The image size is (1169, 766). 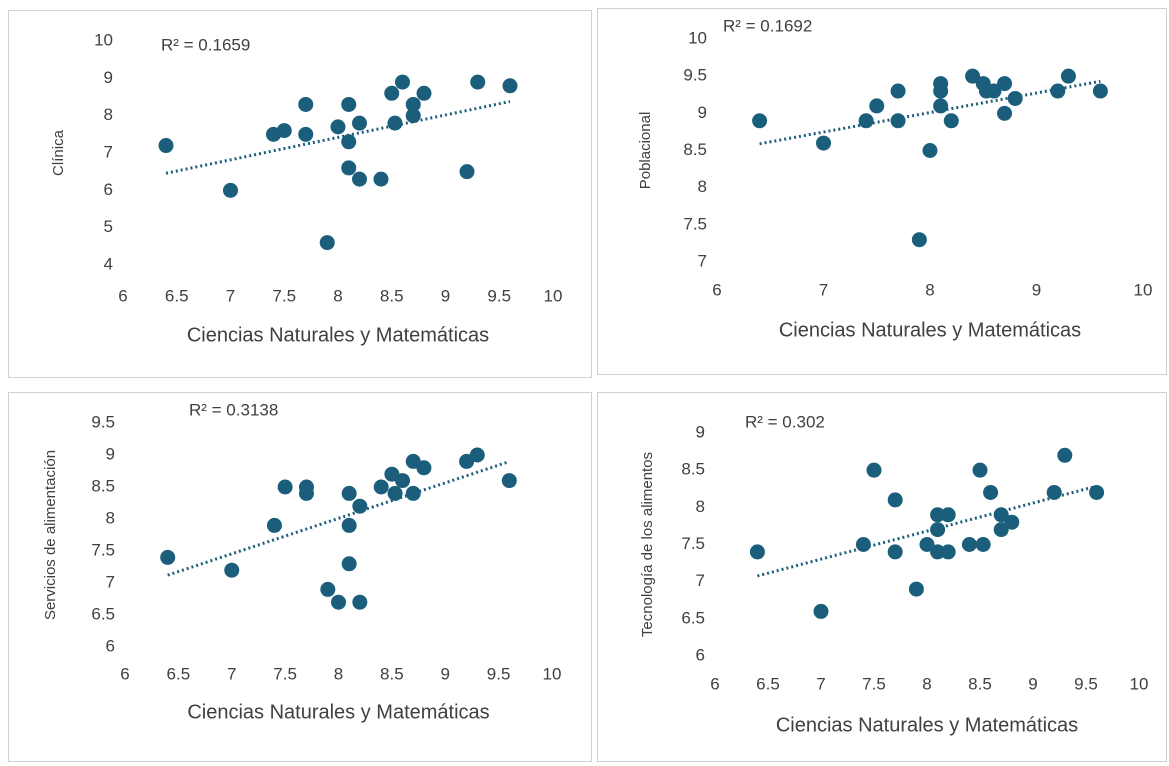 What do you see at coordinates (645, 151) in the screenshot?
I see `y-axis-label: Poblacional` at bounding box center [645, 151].